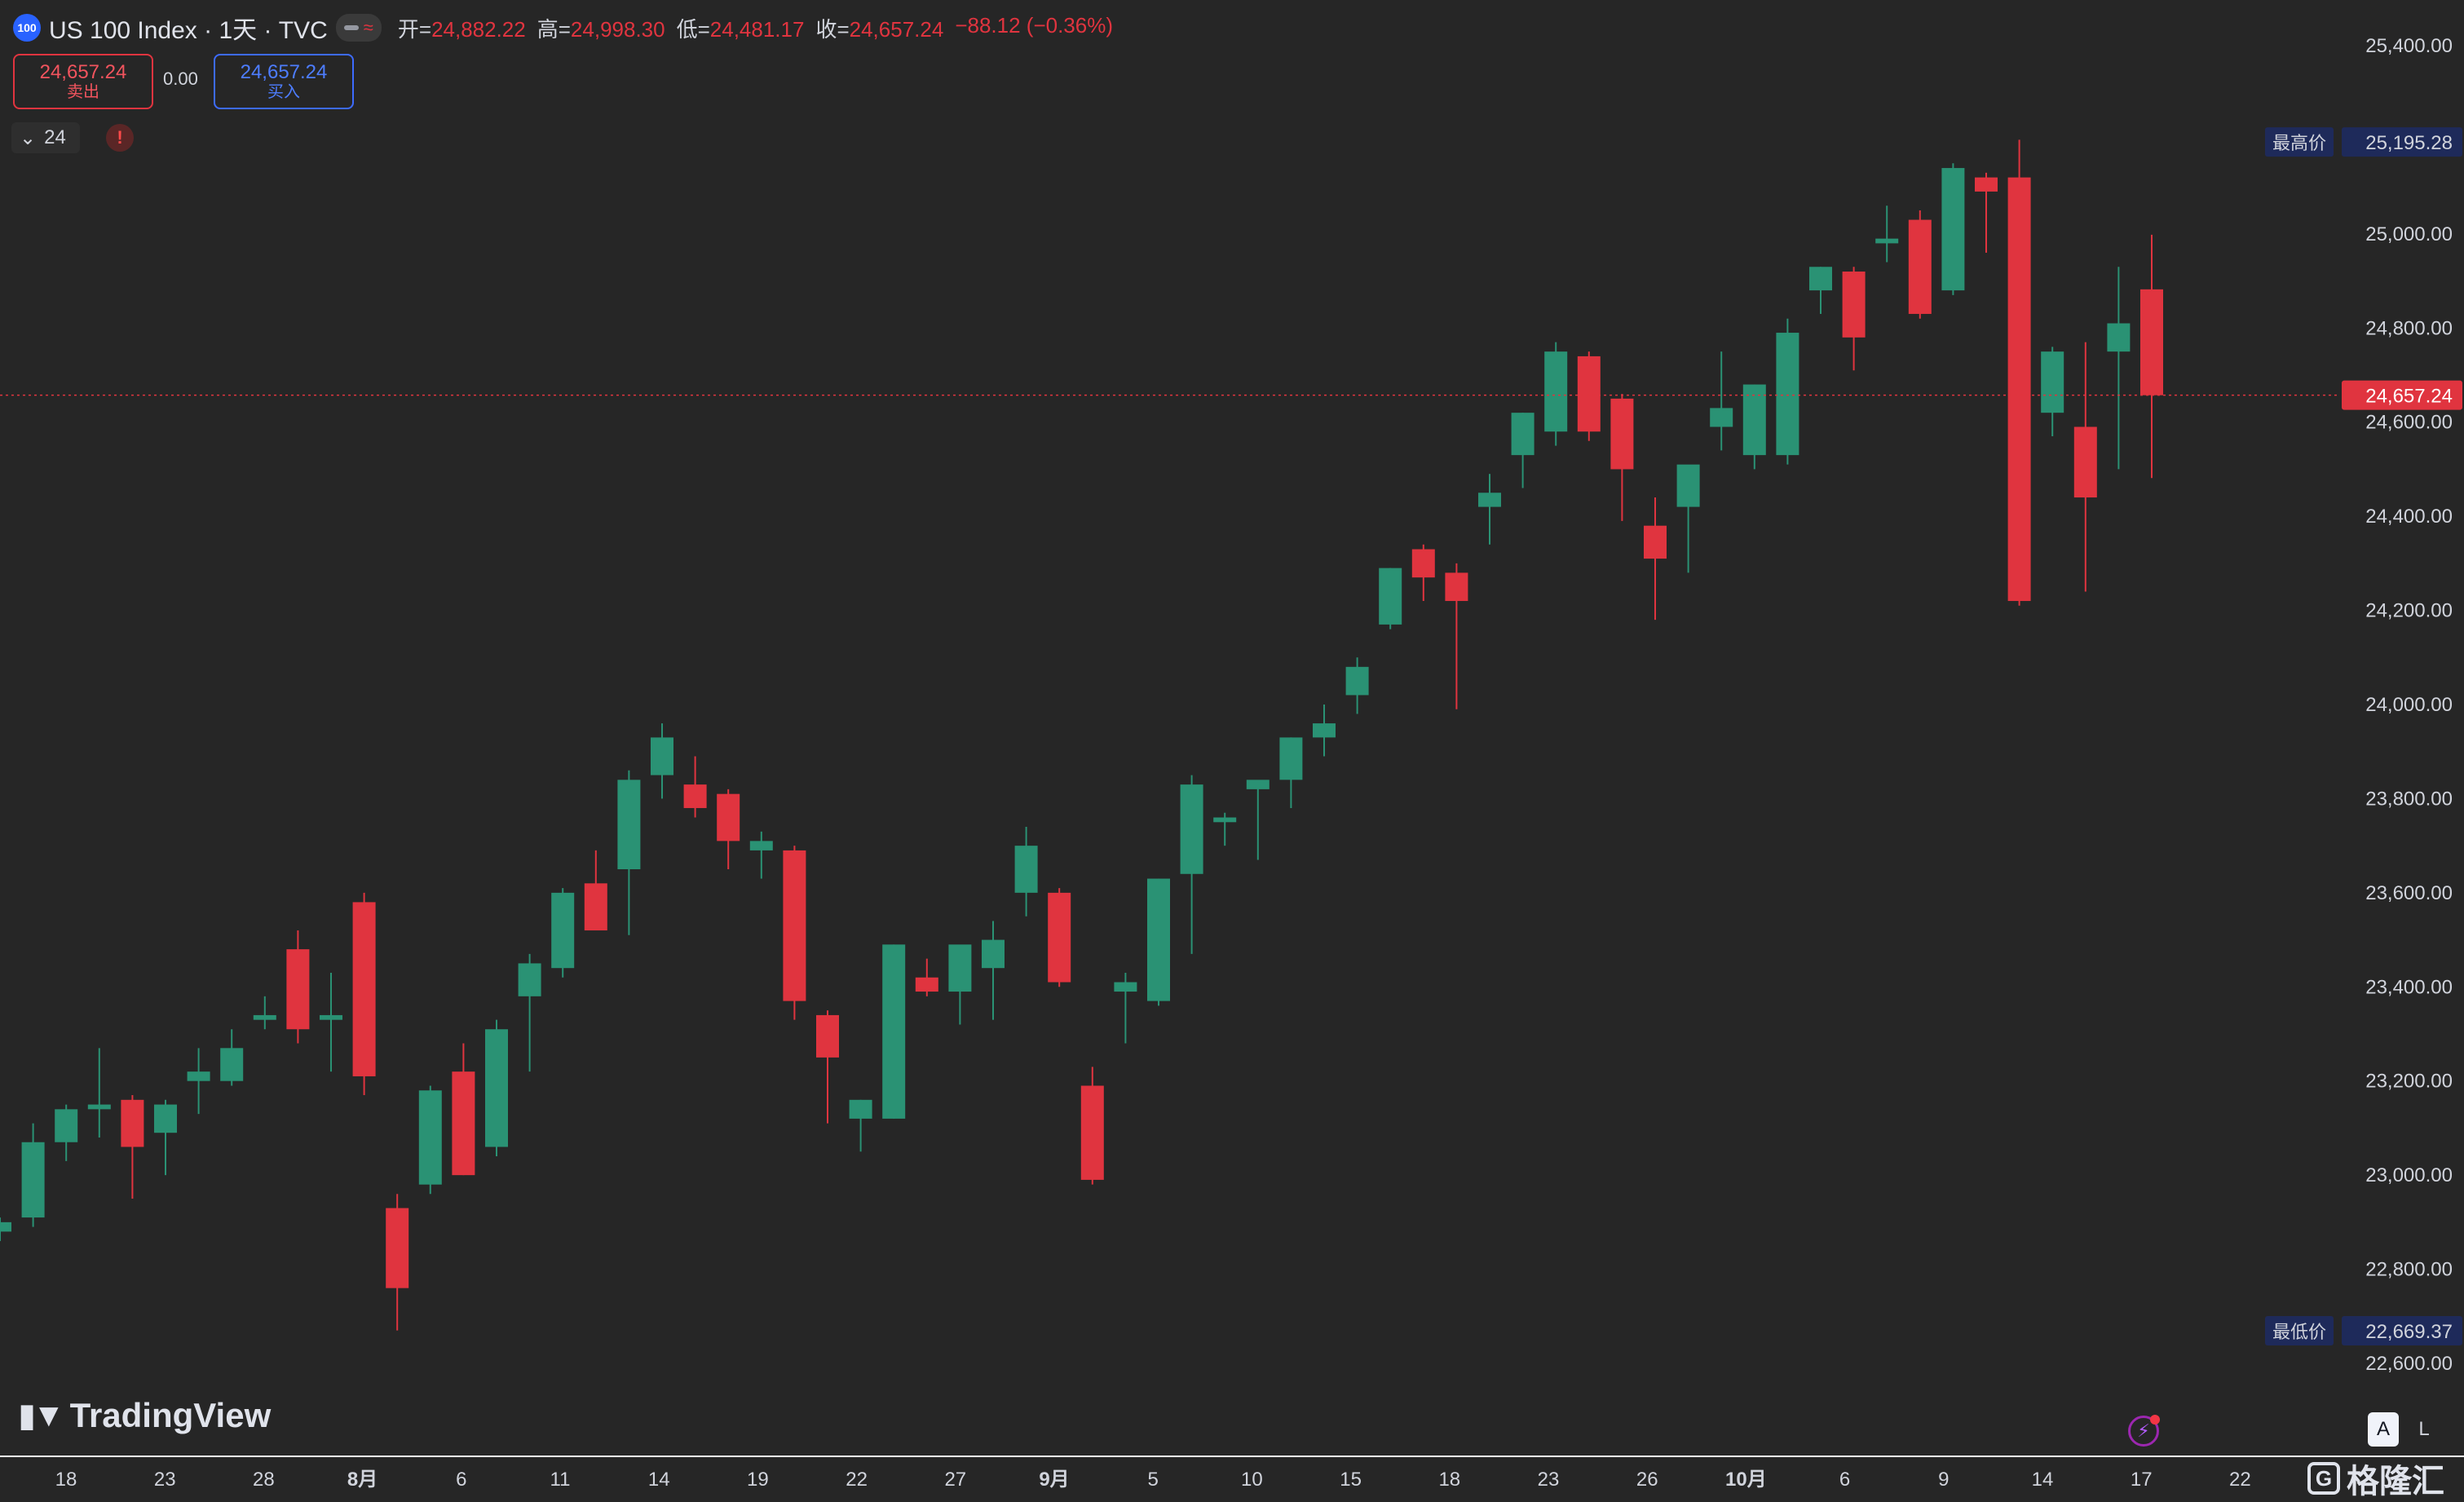 This screenshot has height=1502, width=2464. What do you see at coordinates (2144, 1431) in the screenshot?
I see `lightning-icon: ⚡` at bounding box center [2144, 1431].